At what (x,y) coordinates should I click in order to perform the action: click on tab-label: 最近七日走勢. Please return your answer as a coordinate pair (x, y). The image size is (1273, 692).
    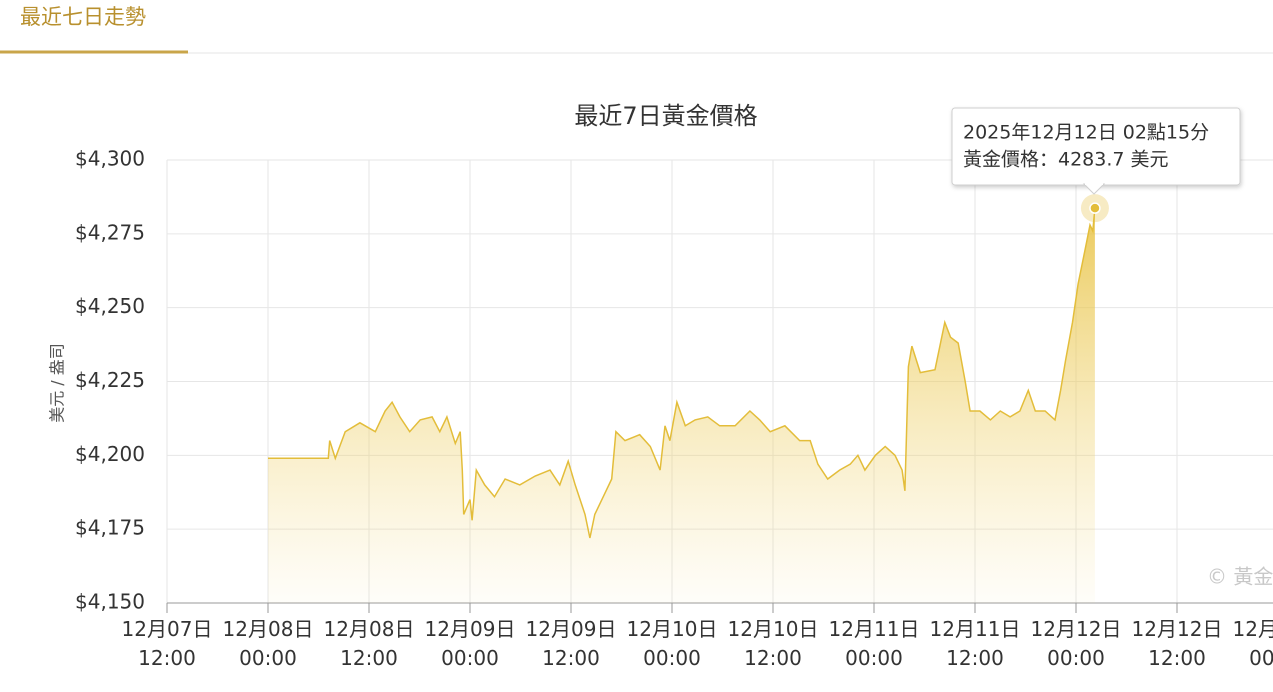
    Looking at the image, I should click on (83, 17).